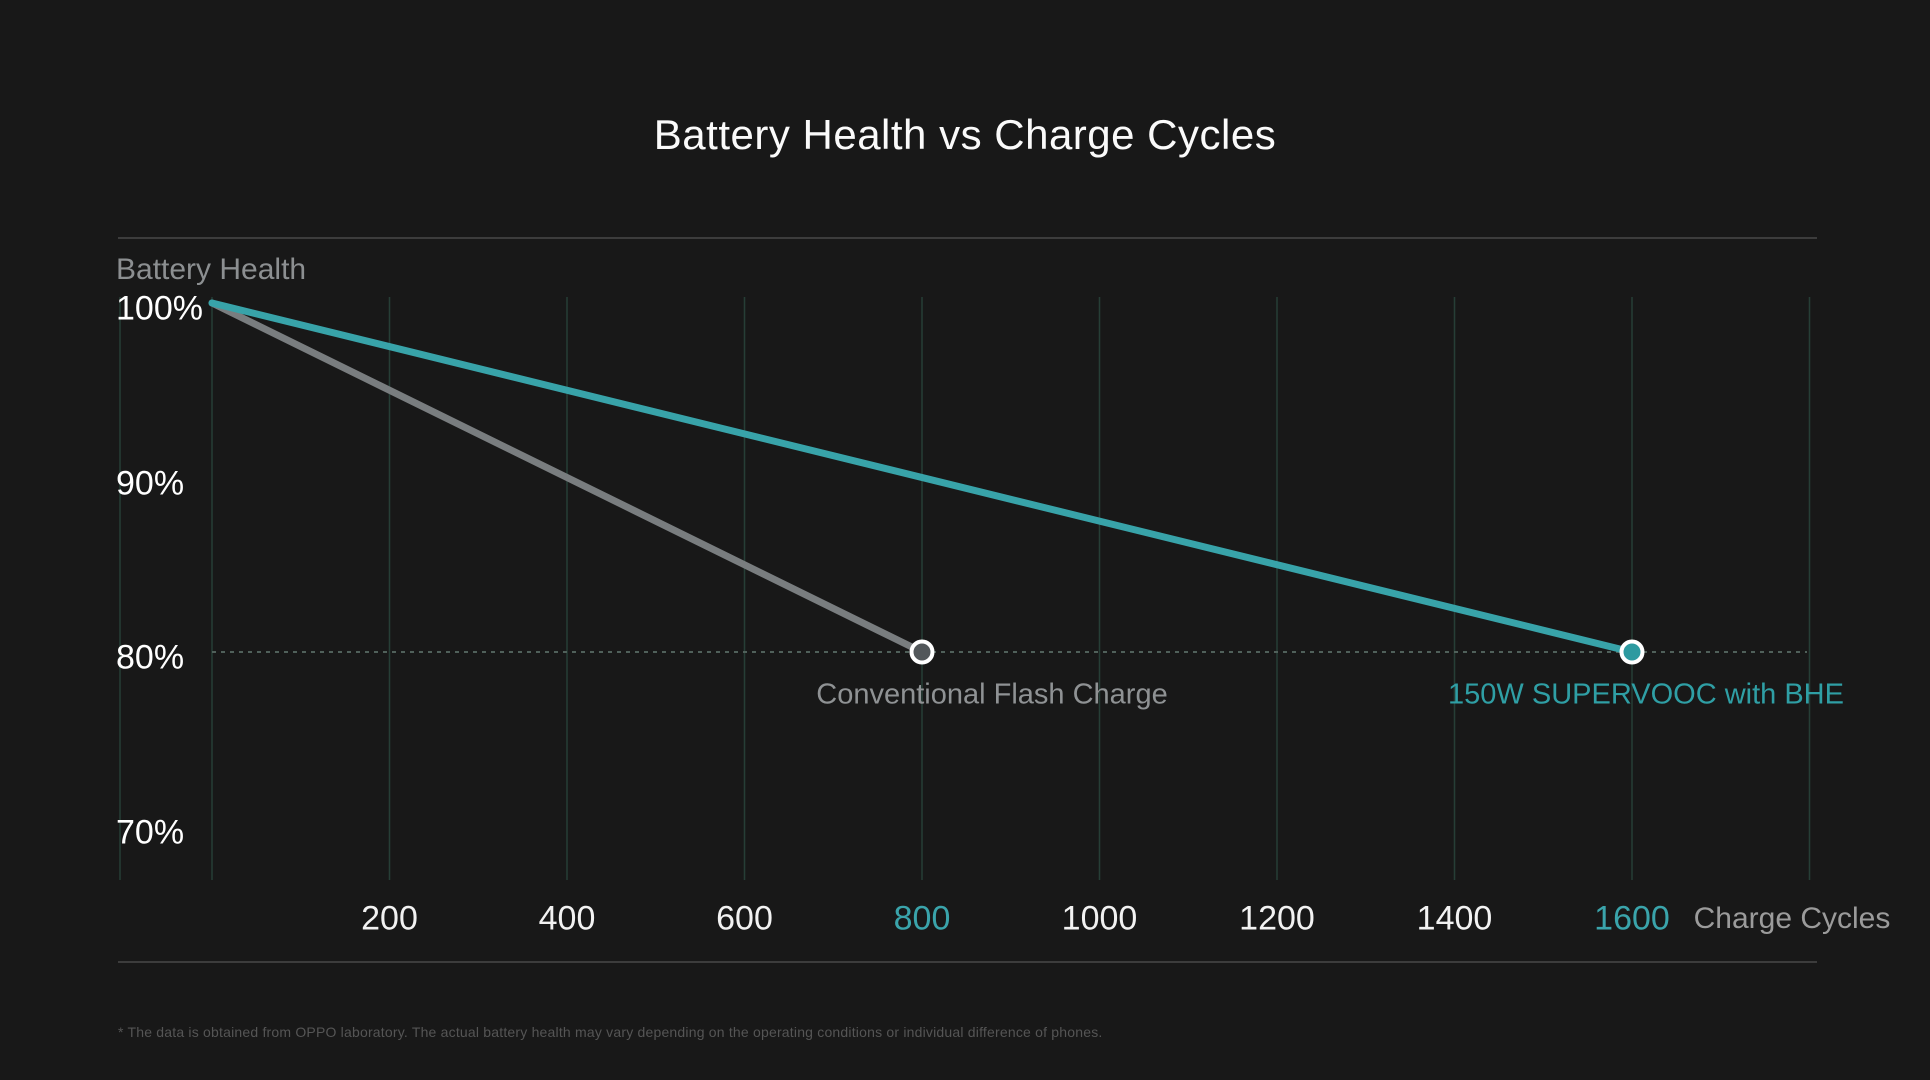  What do you see at coordinates (150, 483) in the screenshot?
I see `y-tick-label: 90%` at bounding box center [150, 483].